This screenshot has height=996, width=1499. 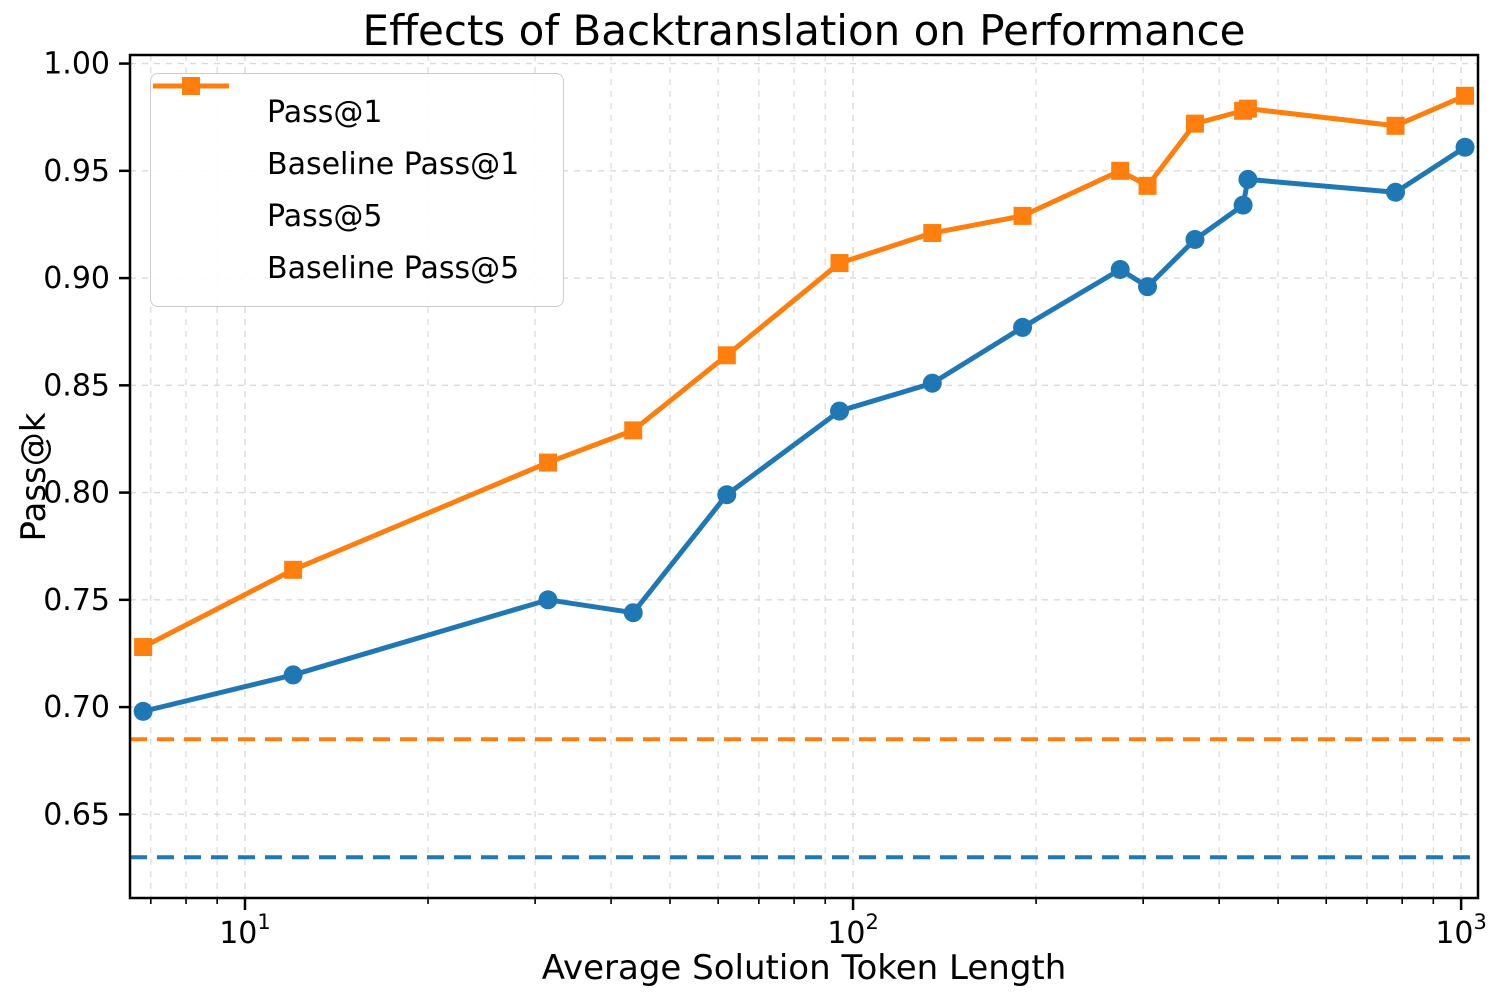 What do you see at coordinates (76, 707) in the screenshot?
I see `y-tick-label: 0.70` at bounding box center [76, 707].